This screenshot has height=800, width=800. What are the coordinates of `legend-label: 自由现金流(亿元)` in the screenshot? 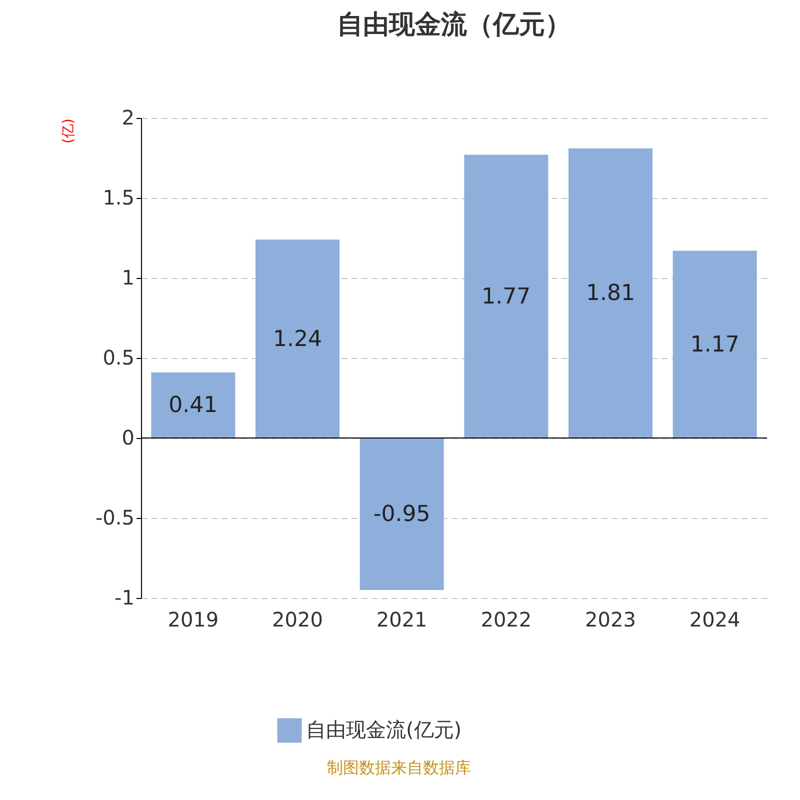 It's located at (384, 730).